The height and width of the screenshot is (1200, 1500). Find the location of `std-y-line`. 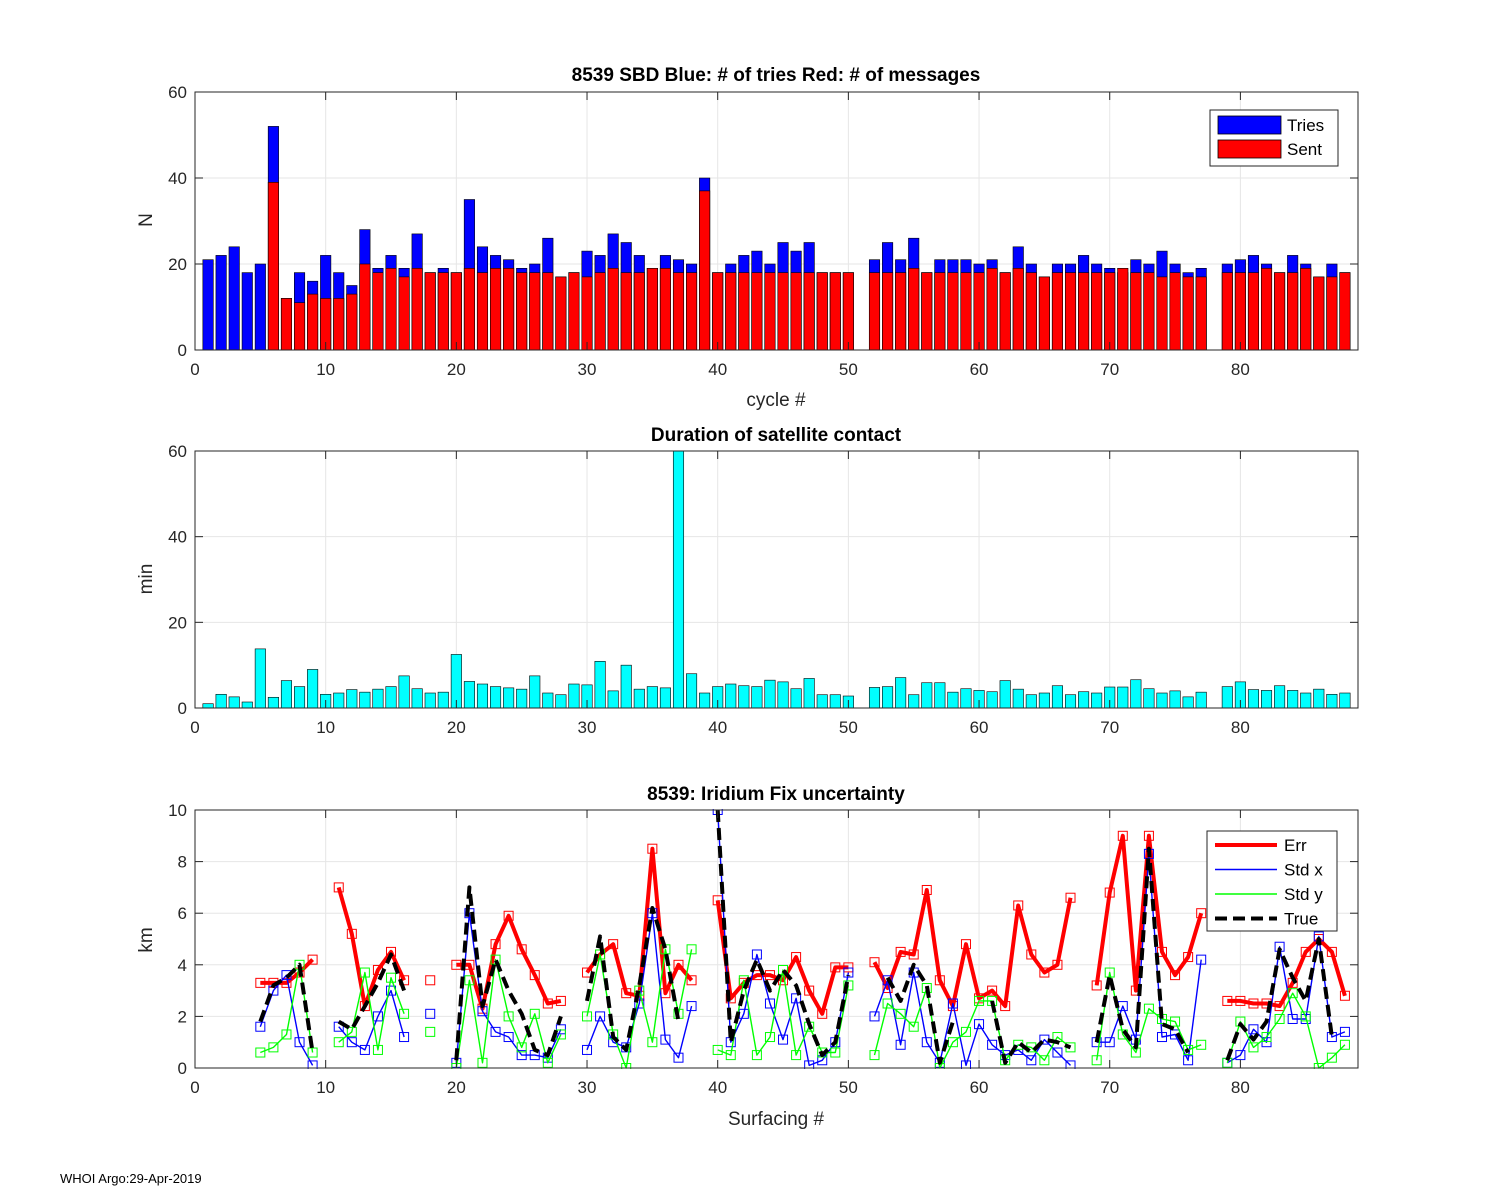

std-y-line is located at coordinates (972, 1028).